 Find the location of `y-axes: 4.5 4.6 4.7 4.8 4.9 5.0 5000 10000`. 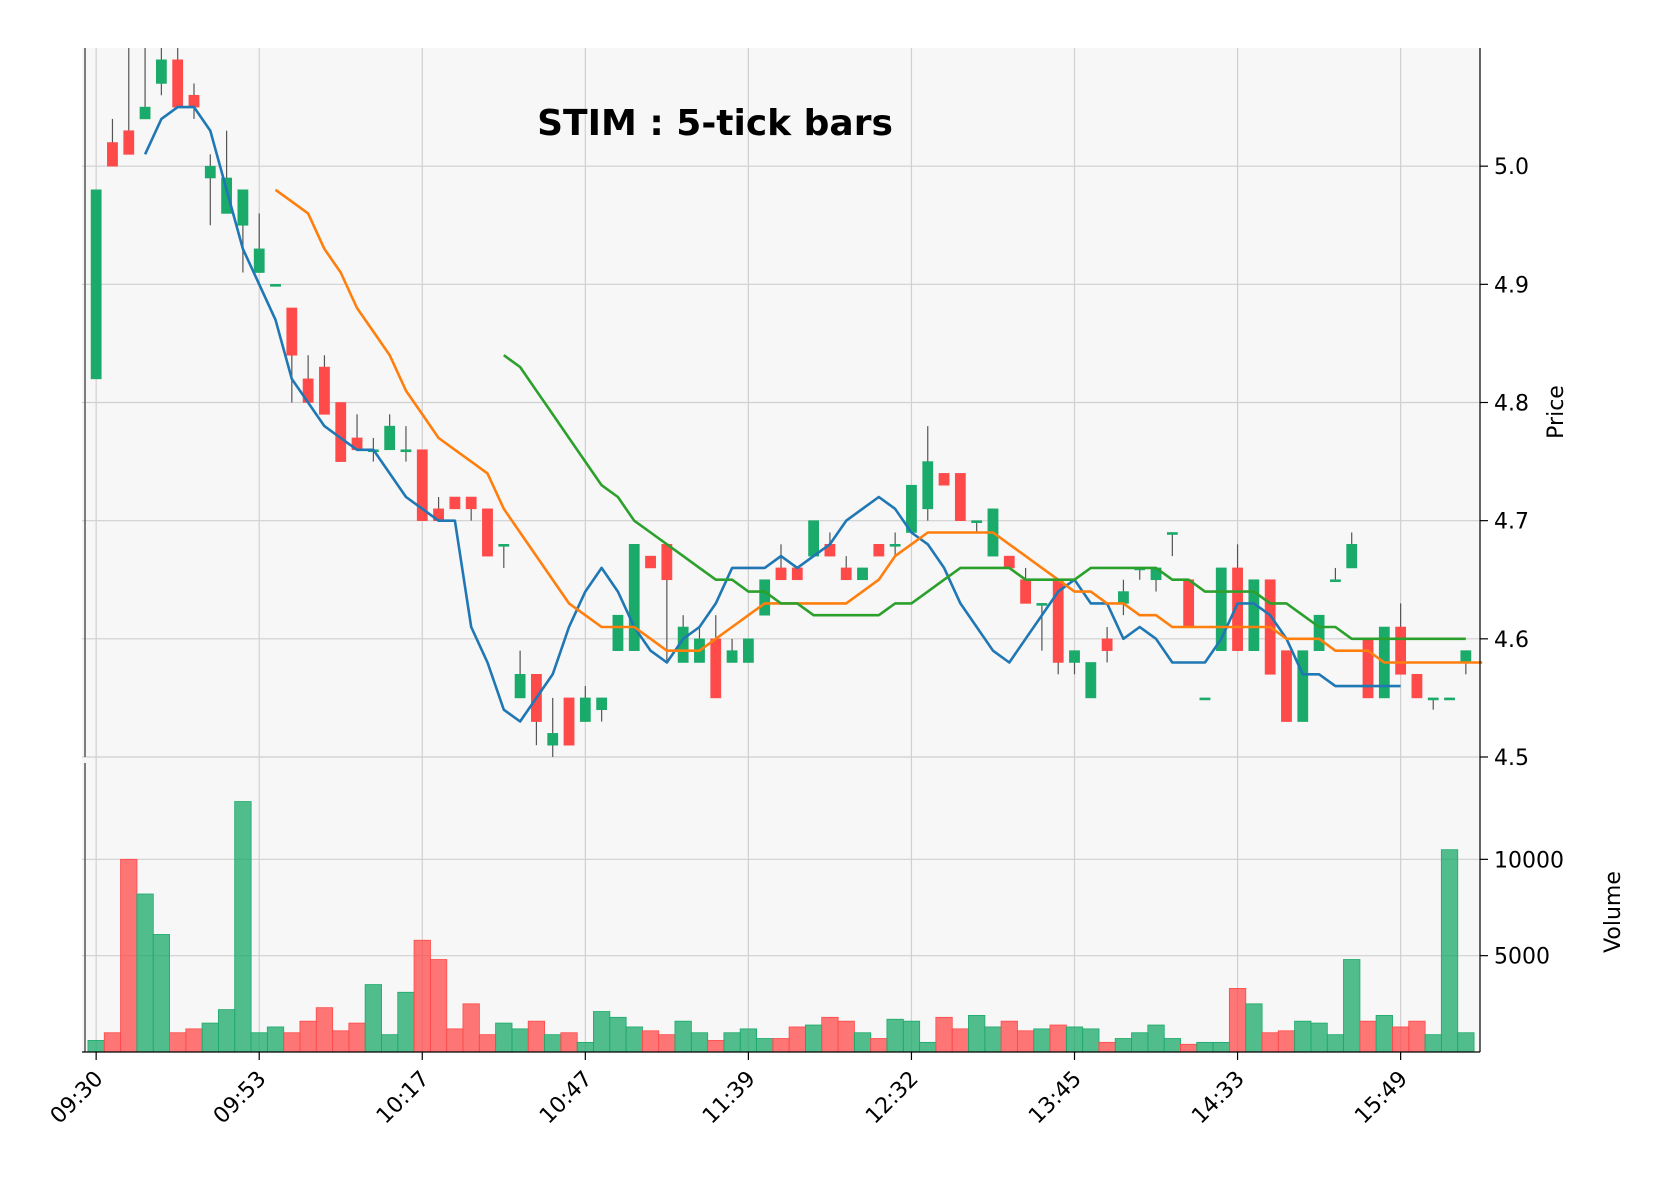

y-axes: 4.5 4.6 4.7 4.8 4.9 5.0 5000 10000 is located at coordinates (1521, 550).